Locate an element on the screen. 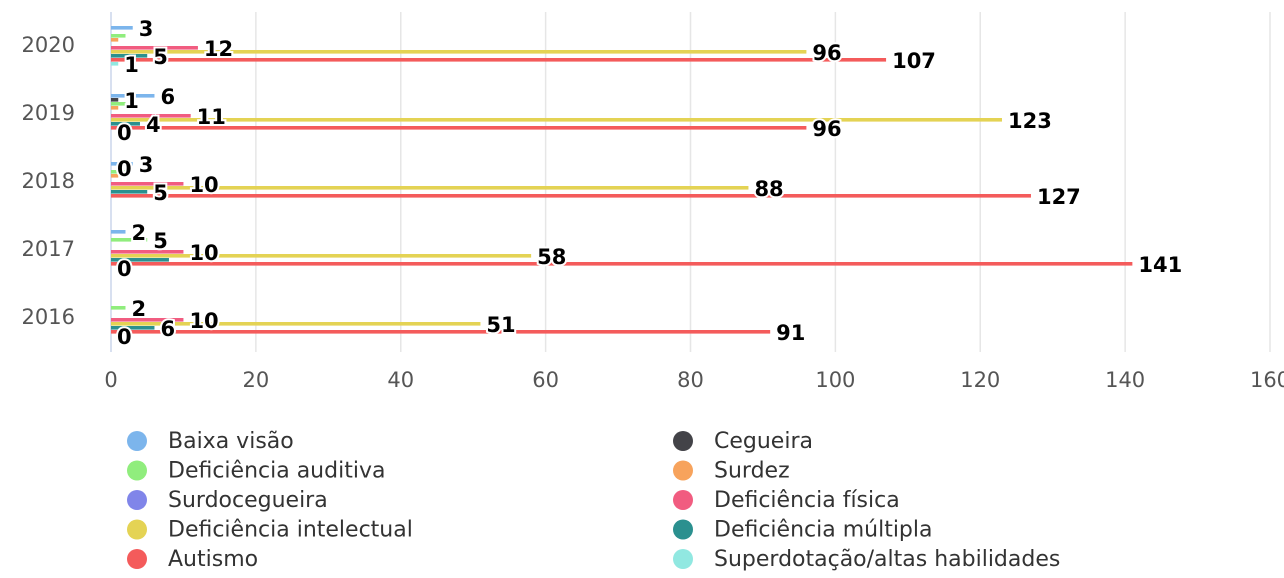 This screenshot has height=578, width=1284. y-tick-label: 2019 is located at coordinates (48, 113).